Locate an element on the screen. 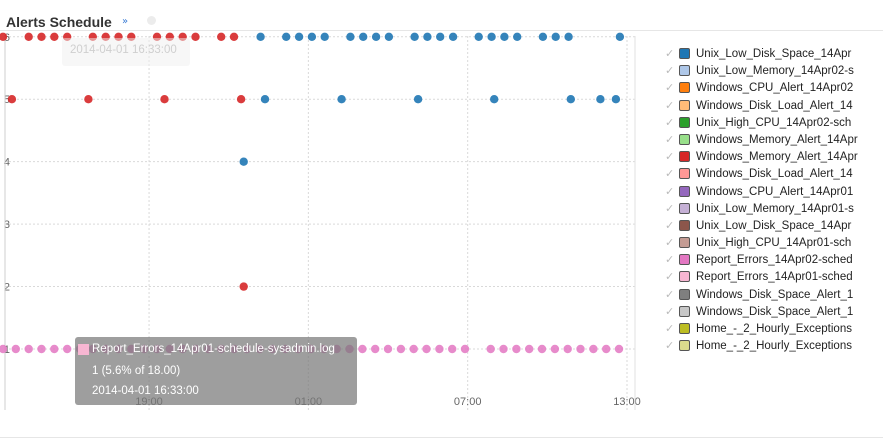 The image size is (883, 446). legend-item: ✓ Unix_High_CPU_14Apr02-sch is located at coordinates (774, 123).